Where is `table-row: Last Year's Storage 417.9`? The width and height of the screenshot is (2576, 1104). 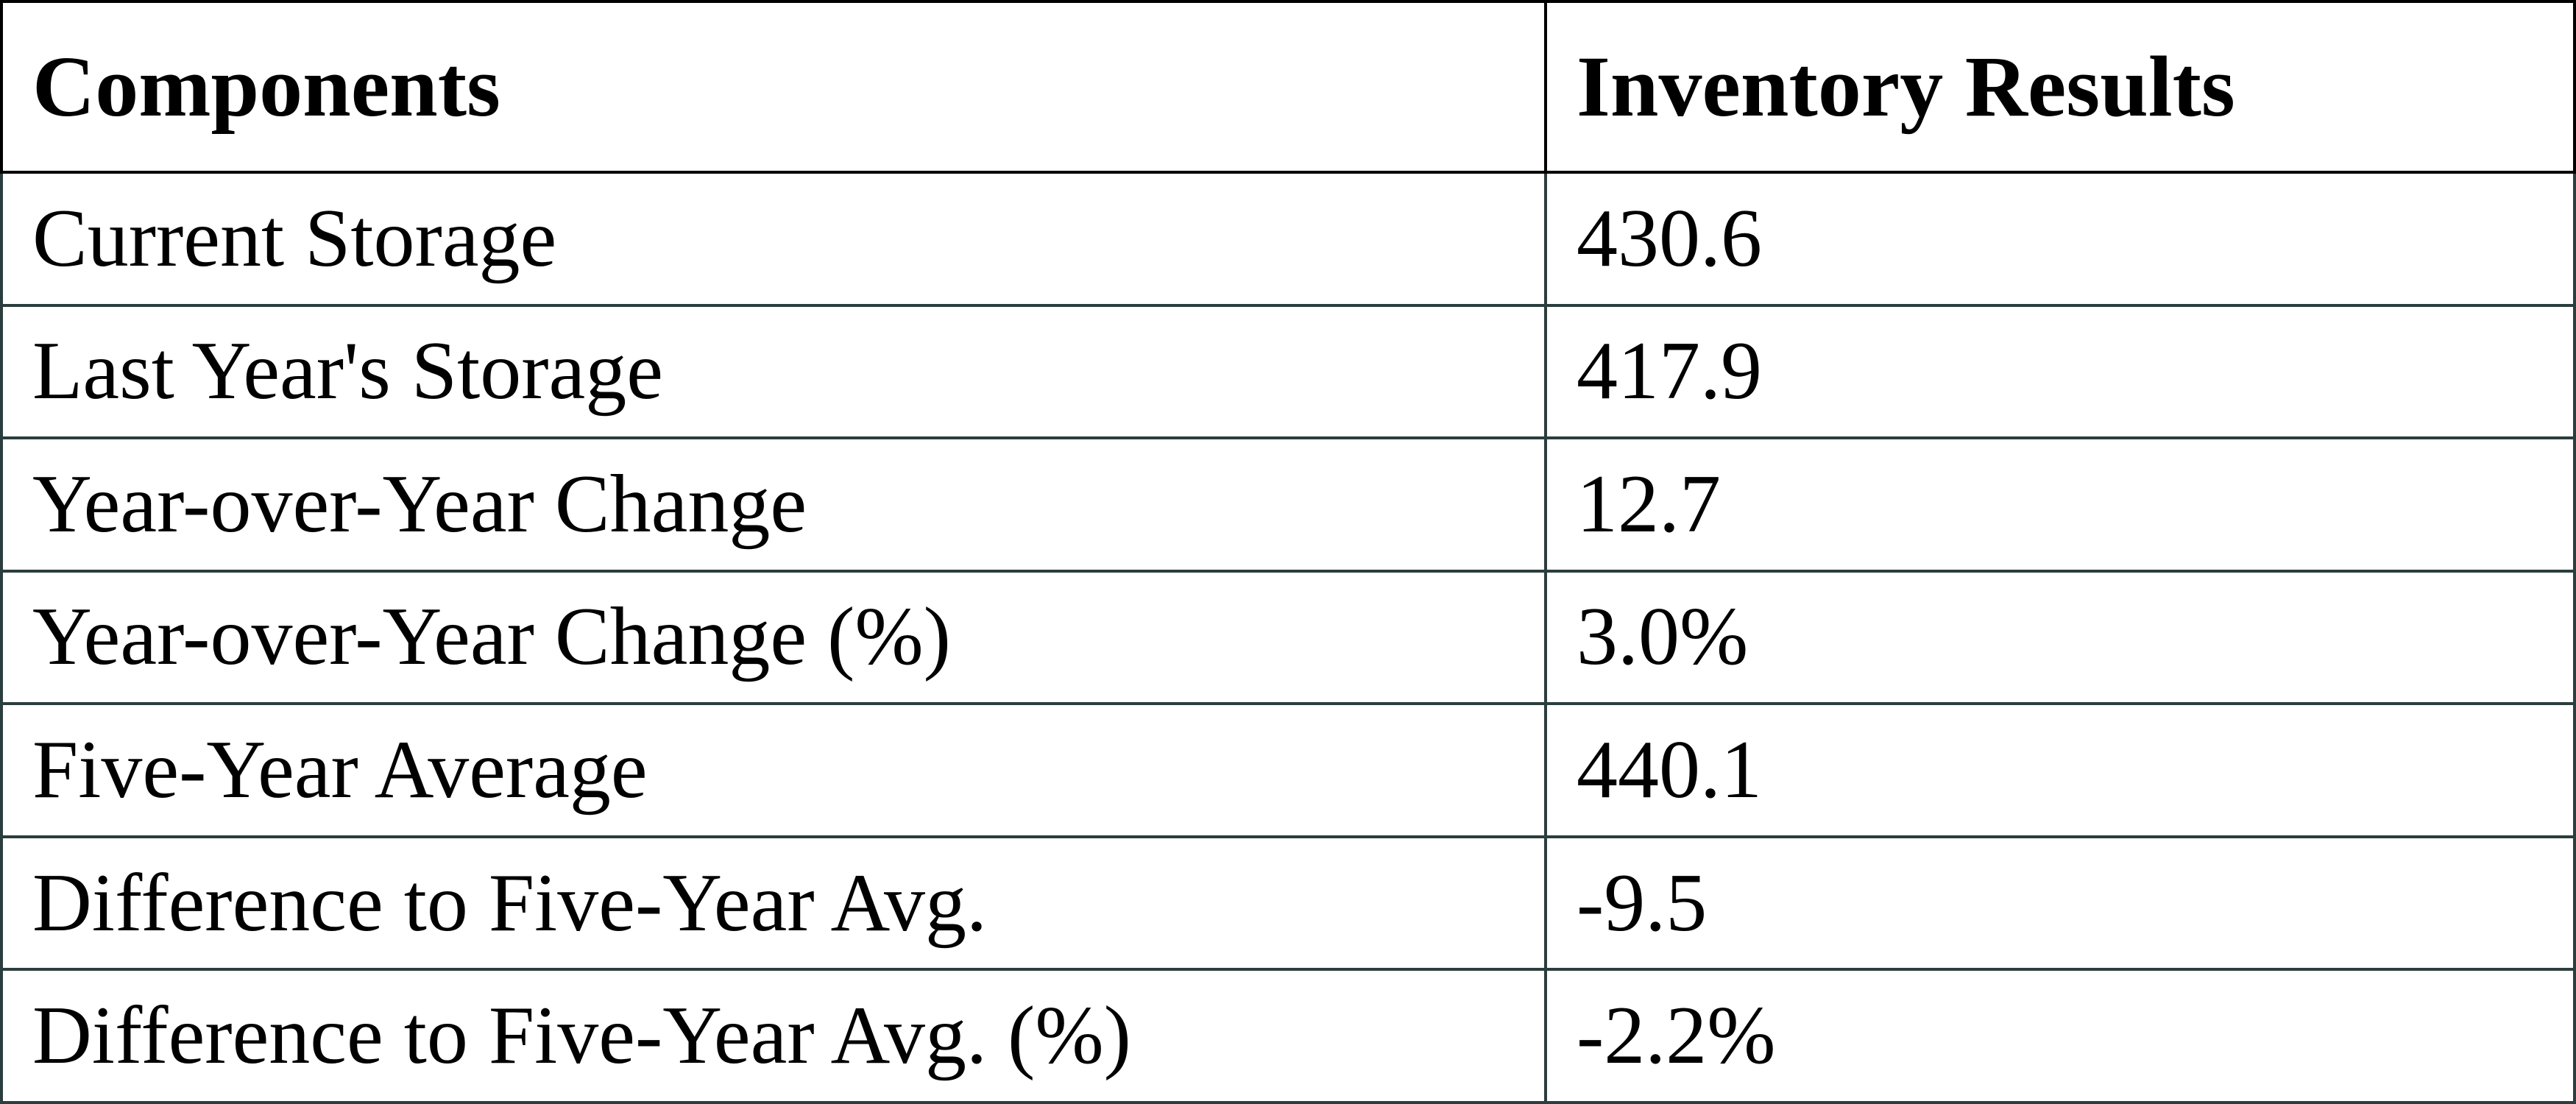 table-row: Last Year's Storage 417.9 is located at coordinates (1288, 371).